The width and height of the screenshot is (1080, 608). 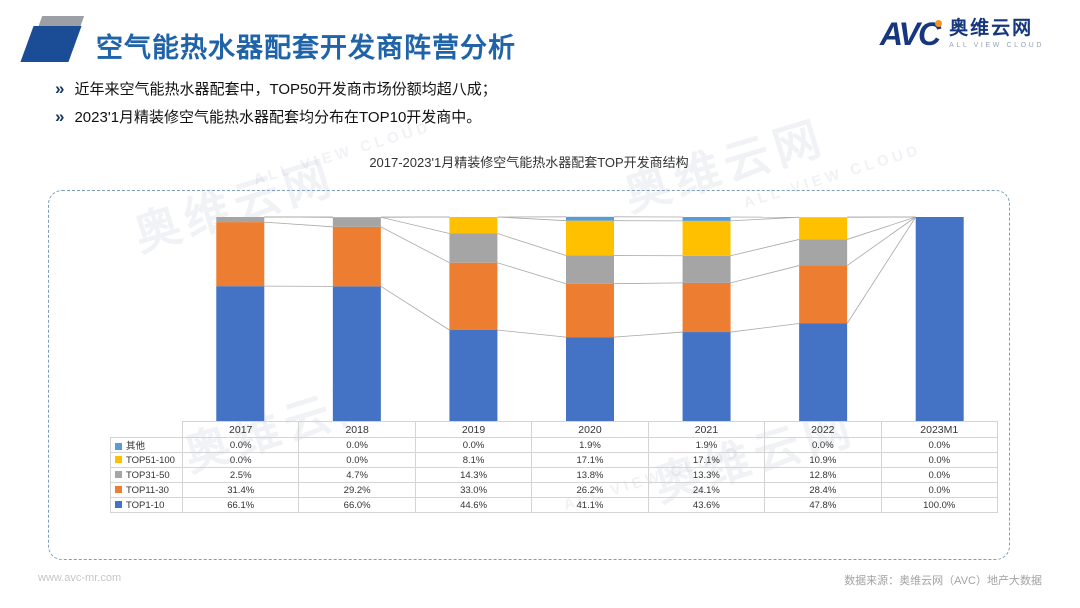 What do you see at coordinates (706, 505) in the screenshot?
I see `table-value-cell: 43.6%` at bounding box center [706, 505].